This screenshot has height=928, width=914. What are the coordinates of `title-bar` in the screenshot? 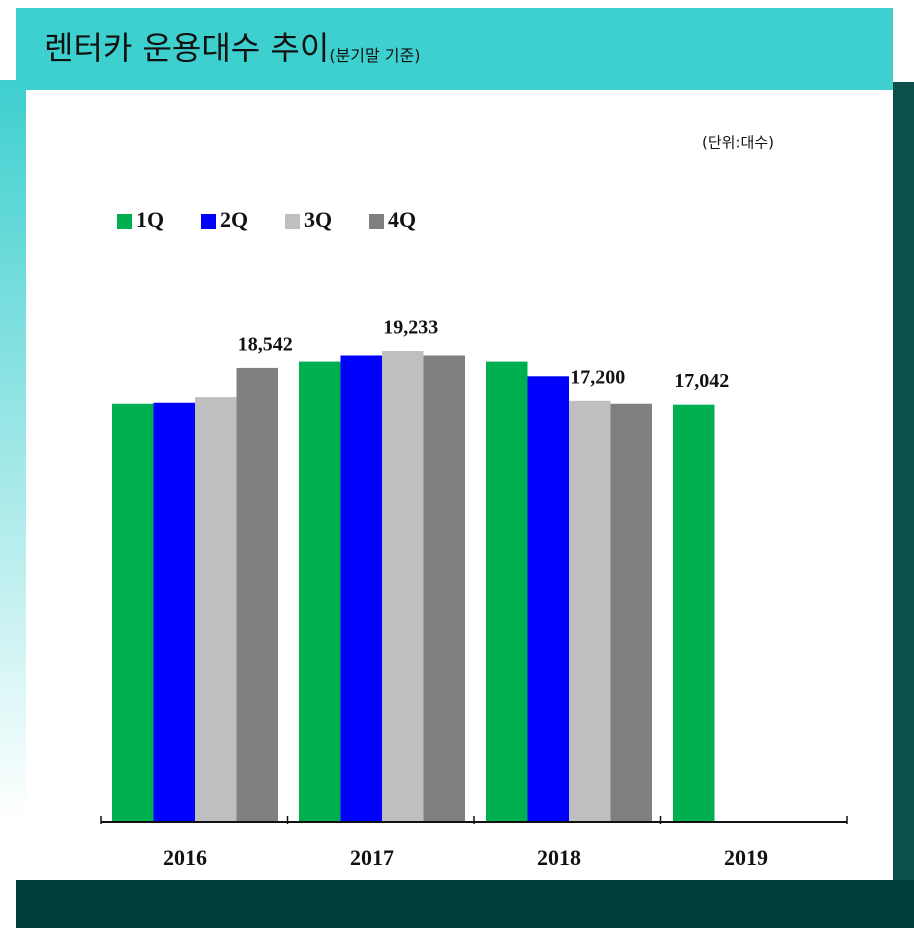 It's located at (454, 49).